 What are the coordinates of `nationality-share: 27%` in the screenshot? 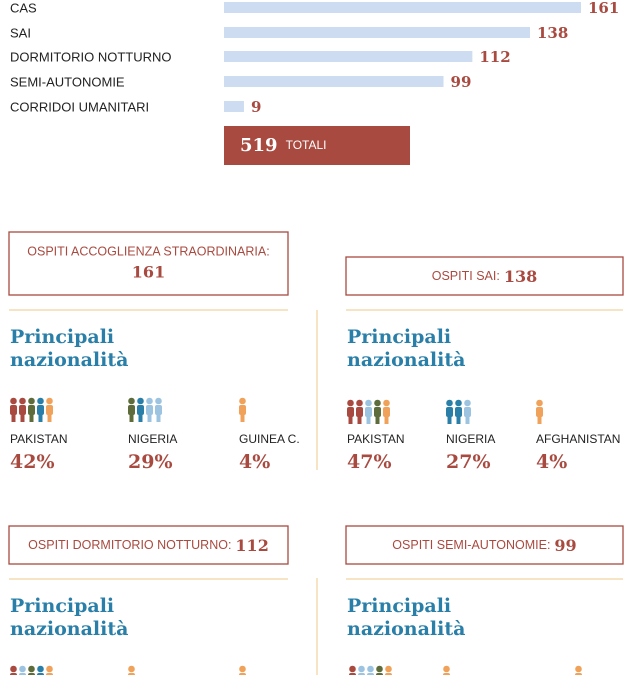 It's located at (468, 462).